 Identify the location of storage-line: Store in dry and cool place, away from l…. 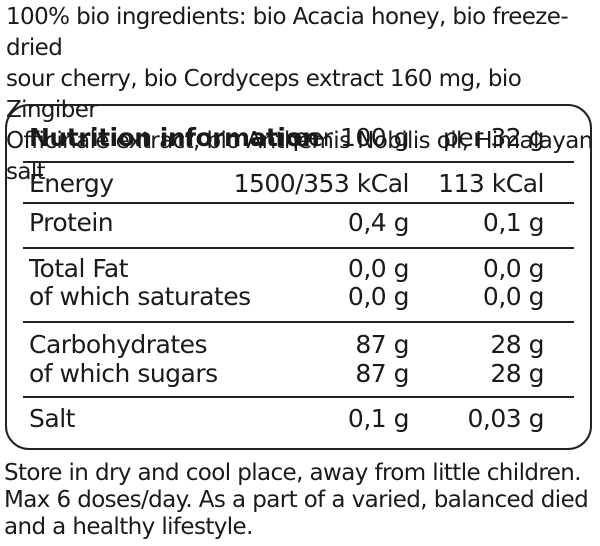
(293, 473).